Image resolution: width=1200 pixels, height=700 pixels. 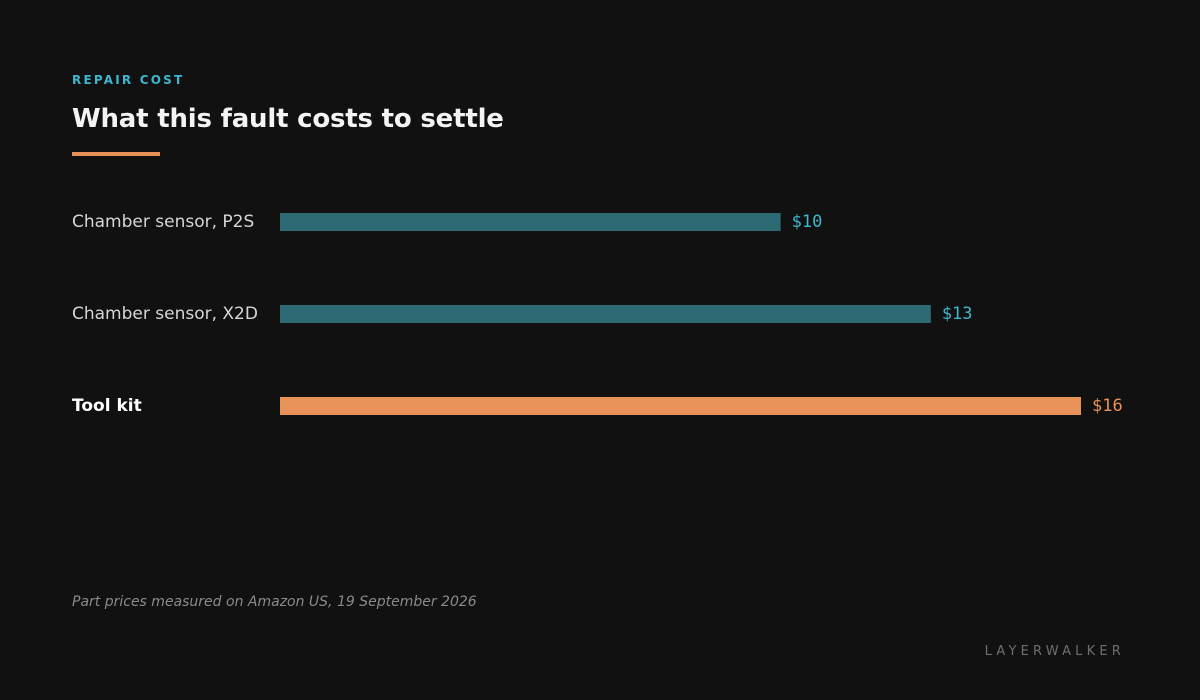 I want to click on value-label: $16, so click(x=1107, y=406).